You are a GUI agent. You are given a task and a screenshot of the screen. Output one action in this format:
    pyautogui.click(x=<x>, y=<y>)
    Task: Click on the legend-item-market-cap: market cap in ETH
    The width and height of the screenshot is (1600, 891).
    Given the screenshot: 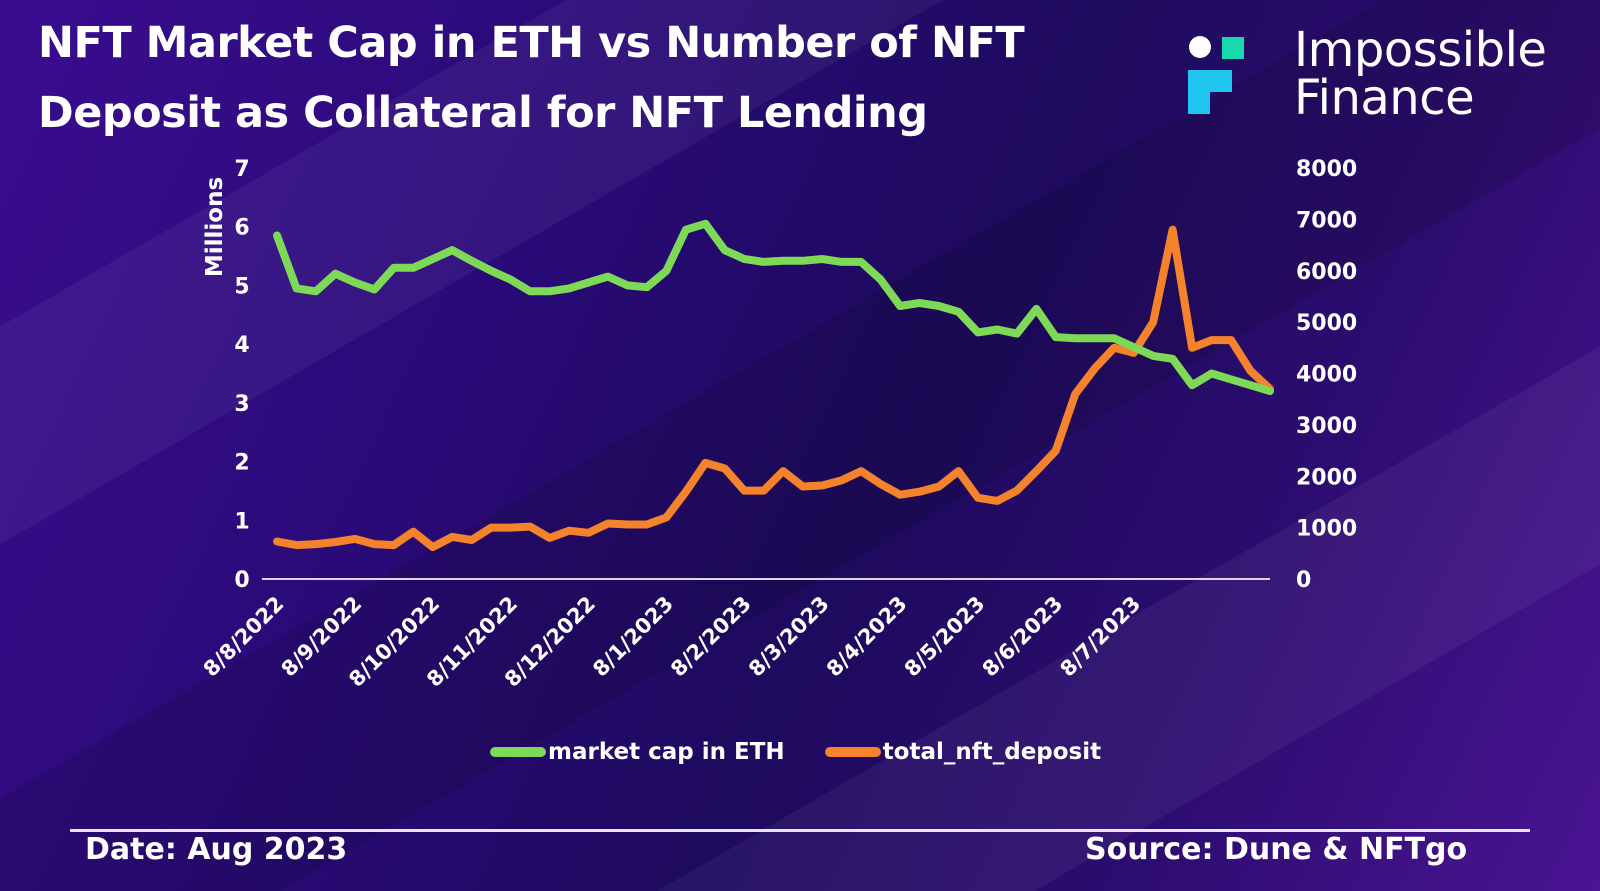 What is the action you would take?
    pyautogui.click(x=637, y=752)
    